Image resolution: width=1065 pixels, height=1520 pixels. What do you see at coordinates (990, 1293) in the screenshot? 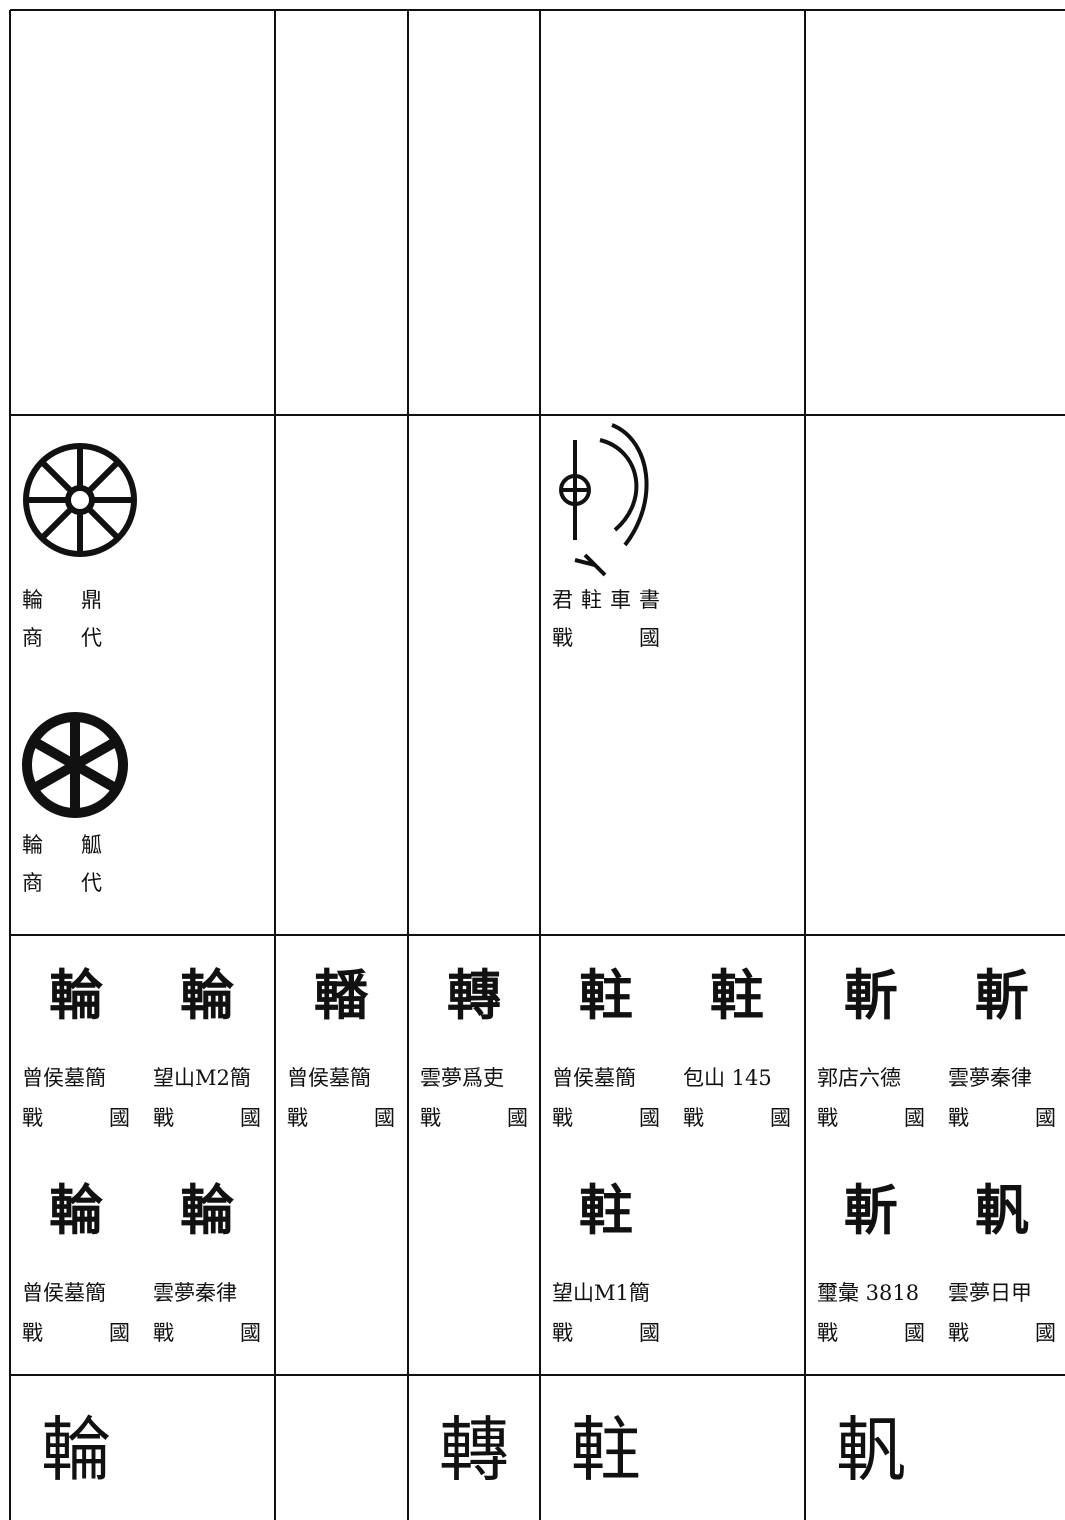
I see `source: 雲夢日甲` at bounding box center [990, 1293].